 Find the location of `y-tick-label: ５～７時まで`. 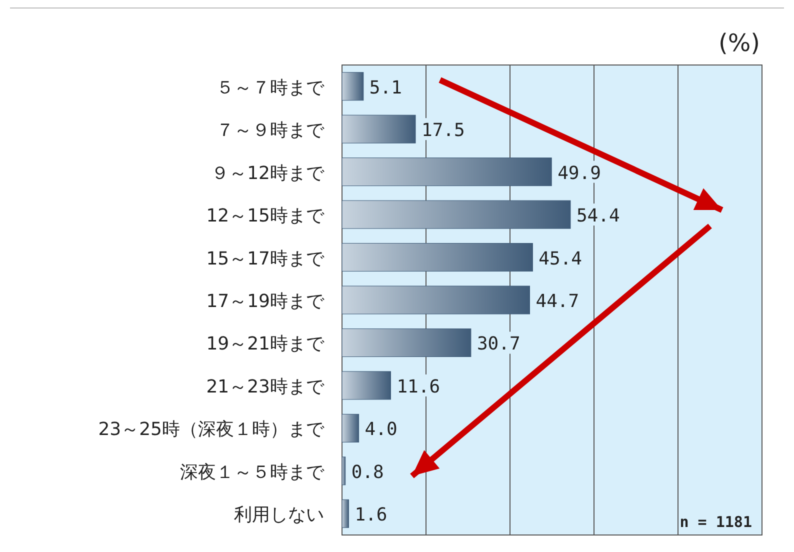

y-tick-label: ５～７時まで is located at coordinates (270, 87).